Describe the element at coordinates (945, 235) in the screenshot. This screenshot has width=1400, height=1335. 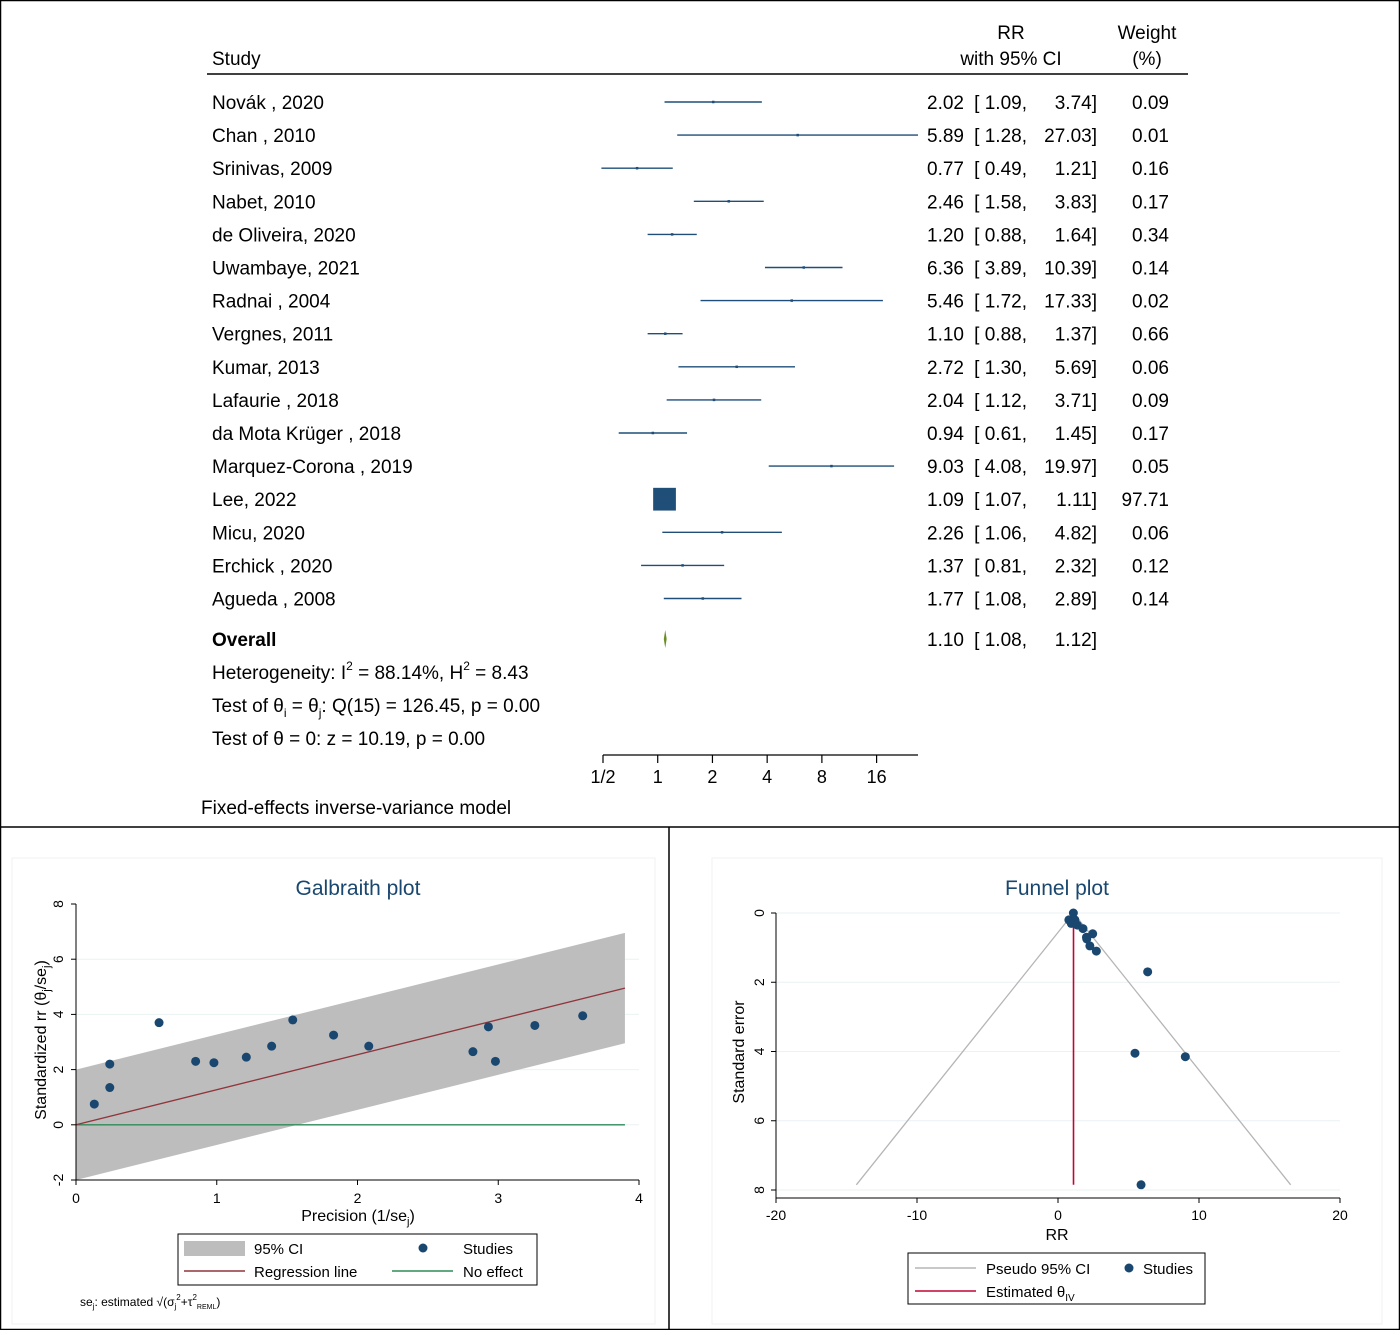
I see `study-rr: 1.20` at that location.